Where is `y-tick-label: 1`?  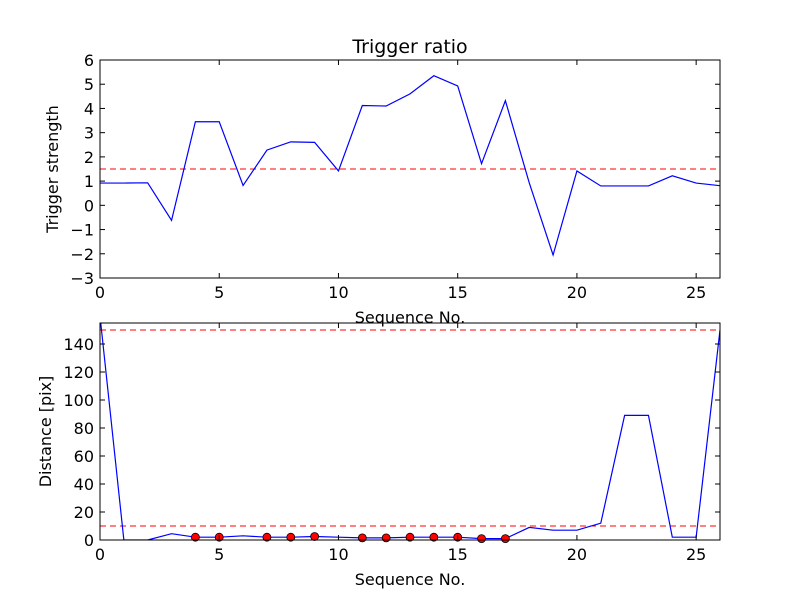
y-tick-label: 1 is located at coordinates (89, 181).